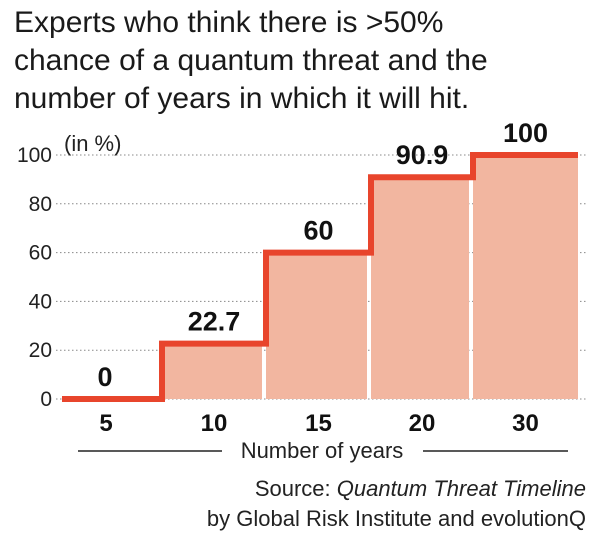  I want to click on y-tick-label: 100, so click(34, 155).